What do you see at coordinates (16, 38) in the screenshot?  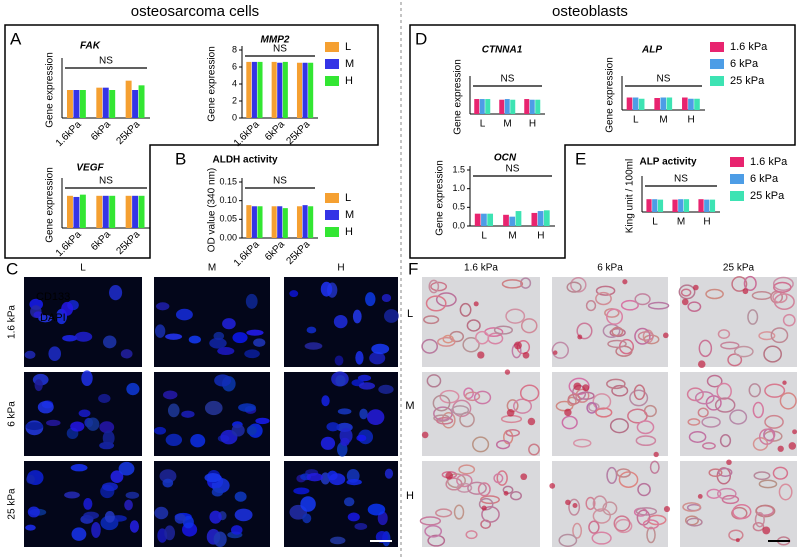 I see `panel-letter: A` at bounding box center [16, 38].